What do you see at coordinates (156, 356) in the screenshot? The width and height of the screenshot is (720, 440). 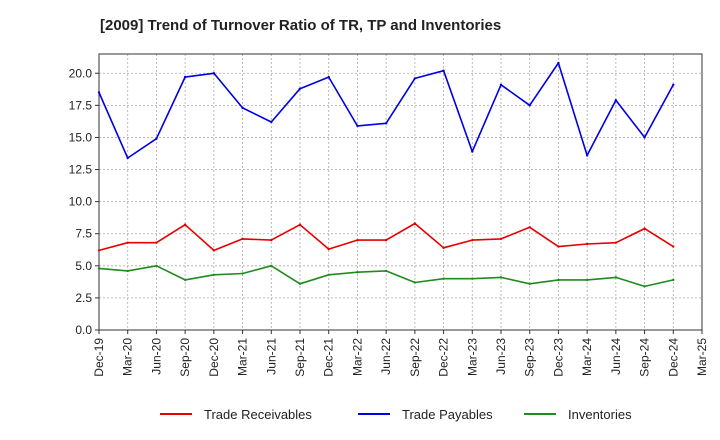 I see `x-tick-label: Jun-20` at bounding box center [156, 356].